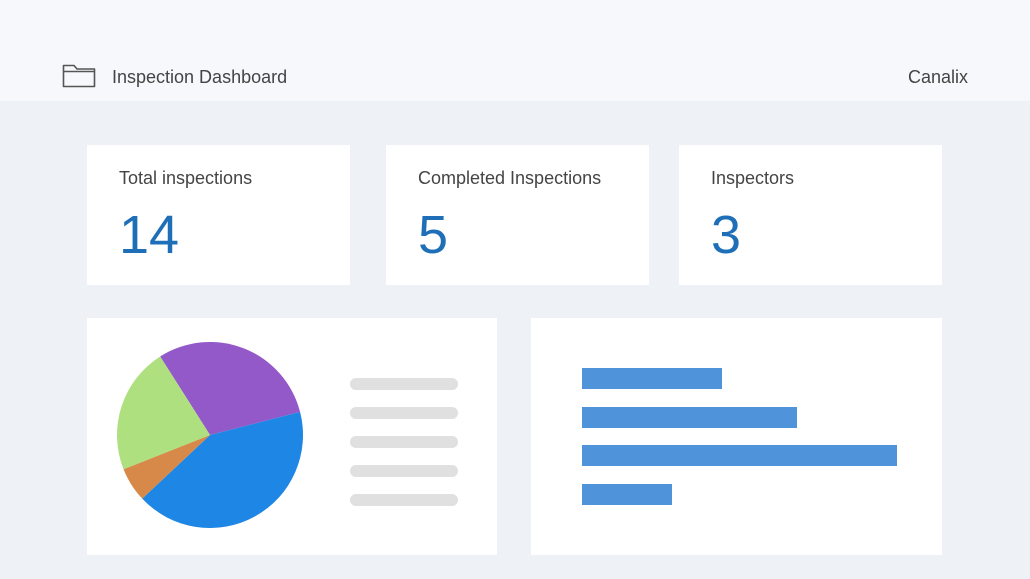 This screenshot has height=579, width=1030. Describe the element at coordinates (149, 235) in the screenshot. I see `stat-value-total: 14` at that location.